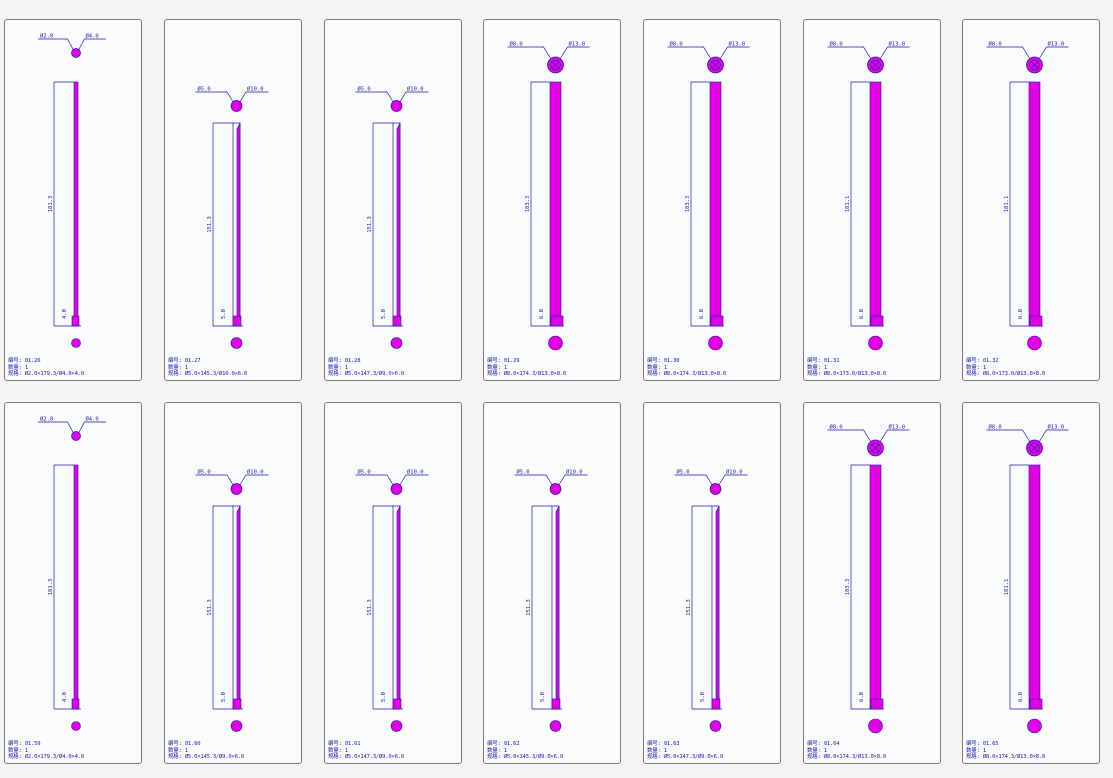 This screenshot has height=778, width=1113. Describe the element at coordinates (207, 368) in the screenshot. I see `part-info: 编号: 01.27 数量: 1 规格: Ø5.0×145.3/Ø10.0×6.0` at that location.